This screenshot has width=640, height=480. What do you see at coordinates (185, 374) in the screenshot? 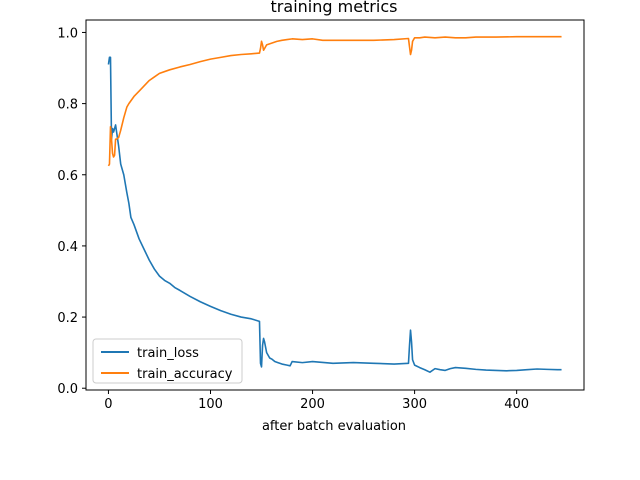
I see `legend-label-train_accuracy: train_accuracy` at bounding box center [185, 374].